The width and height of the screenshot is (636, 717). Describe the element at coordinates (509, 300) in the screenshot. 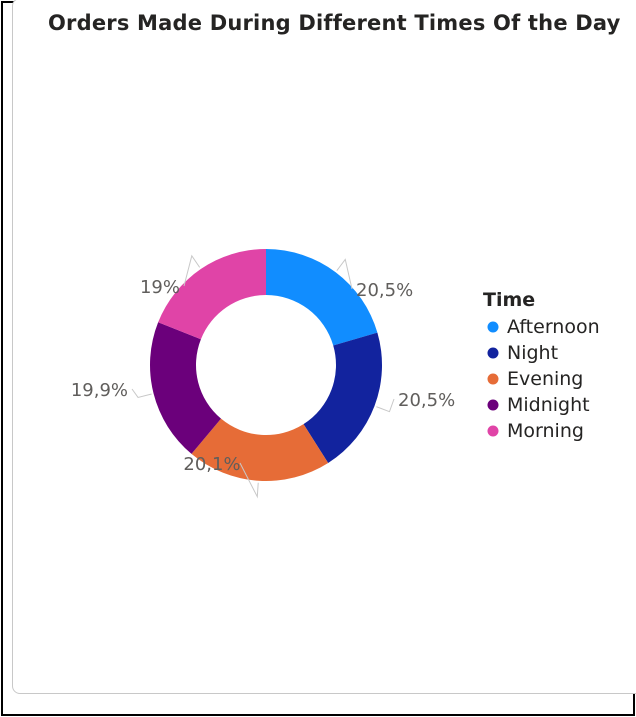

I see `legend-title: Time` at that location.